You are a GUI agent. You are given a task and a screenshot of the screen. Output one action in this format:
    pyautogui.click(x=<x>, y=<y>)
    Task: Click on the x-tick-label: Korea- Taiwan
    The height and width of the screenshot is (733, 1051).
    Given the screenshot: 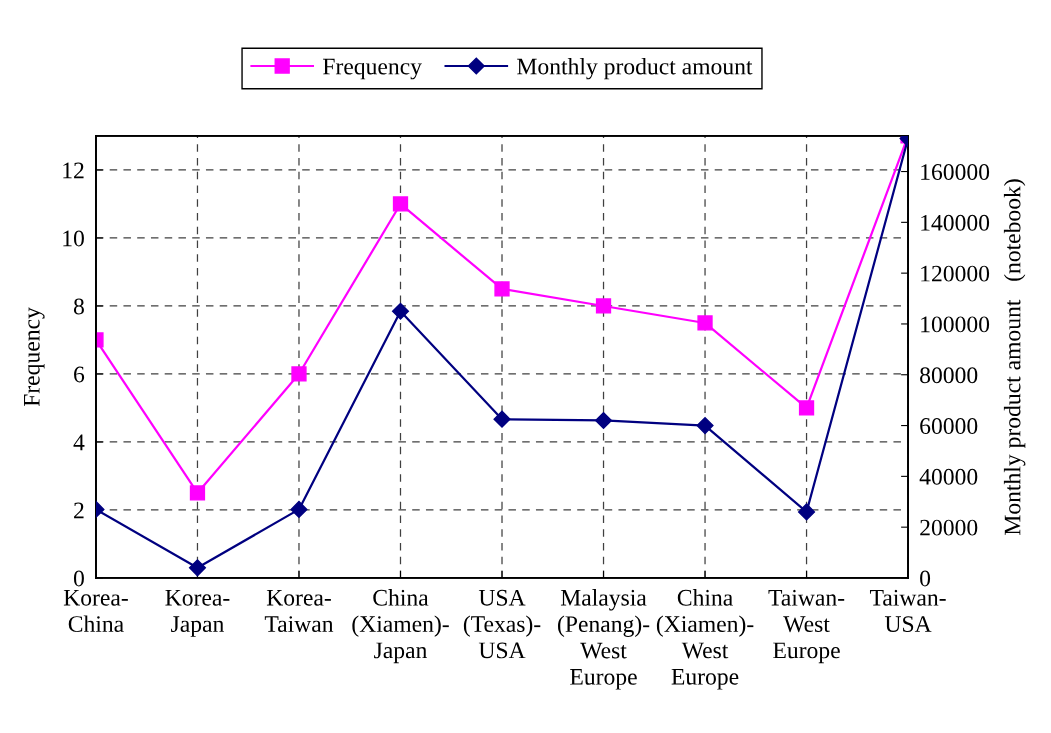 What is the action you would take?
    pyautogui.click(x=299, y=611)
    